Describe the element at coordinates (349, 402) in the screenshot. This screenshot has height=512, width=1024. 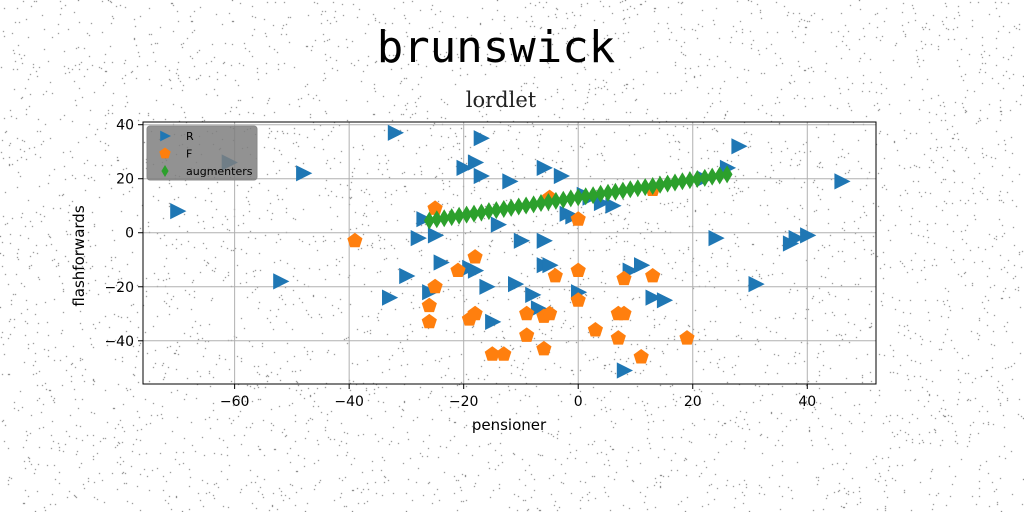
I see `x-tick-label: −40` at that location.